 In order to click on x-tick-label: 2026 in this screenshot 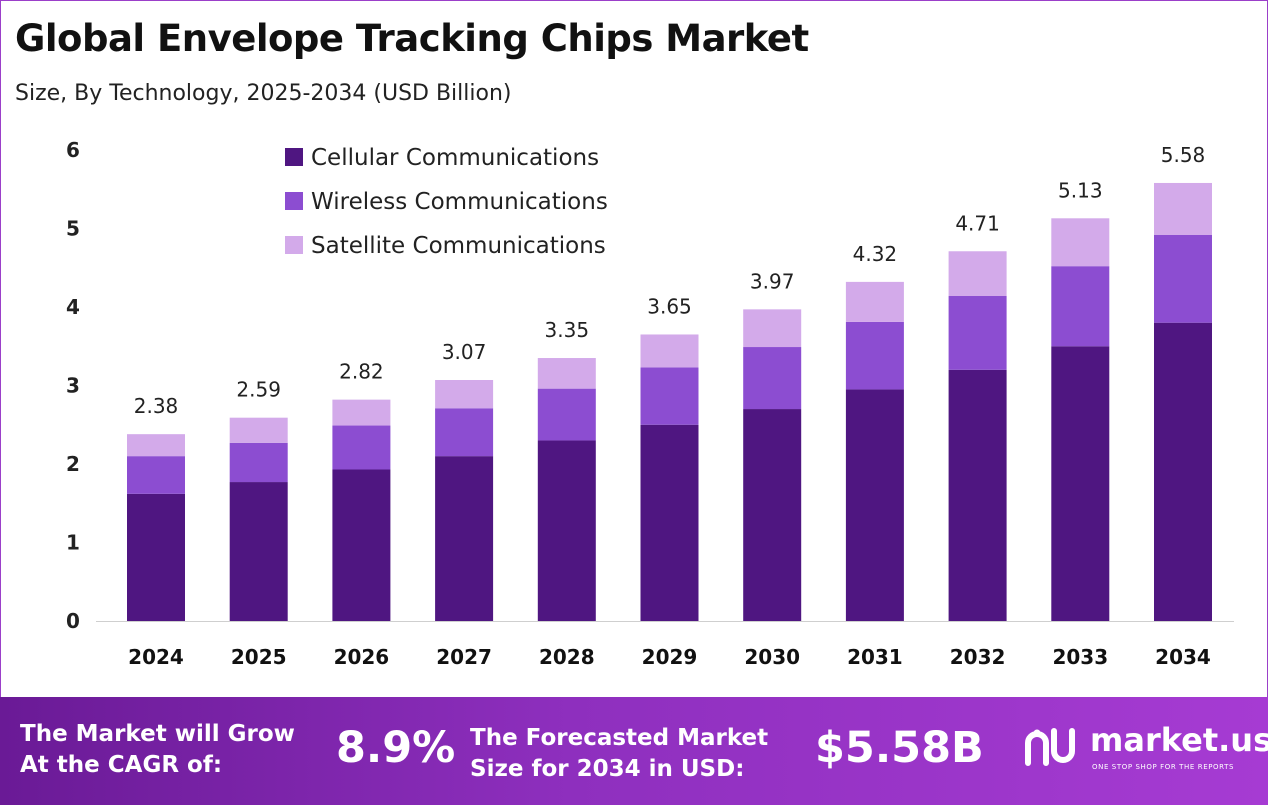, I will do `click(362, 657)`.